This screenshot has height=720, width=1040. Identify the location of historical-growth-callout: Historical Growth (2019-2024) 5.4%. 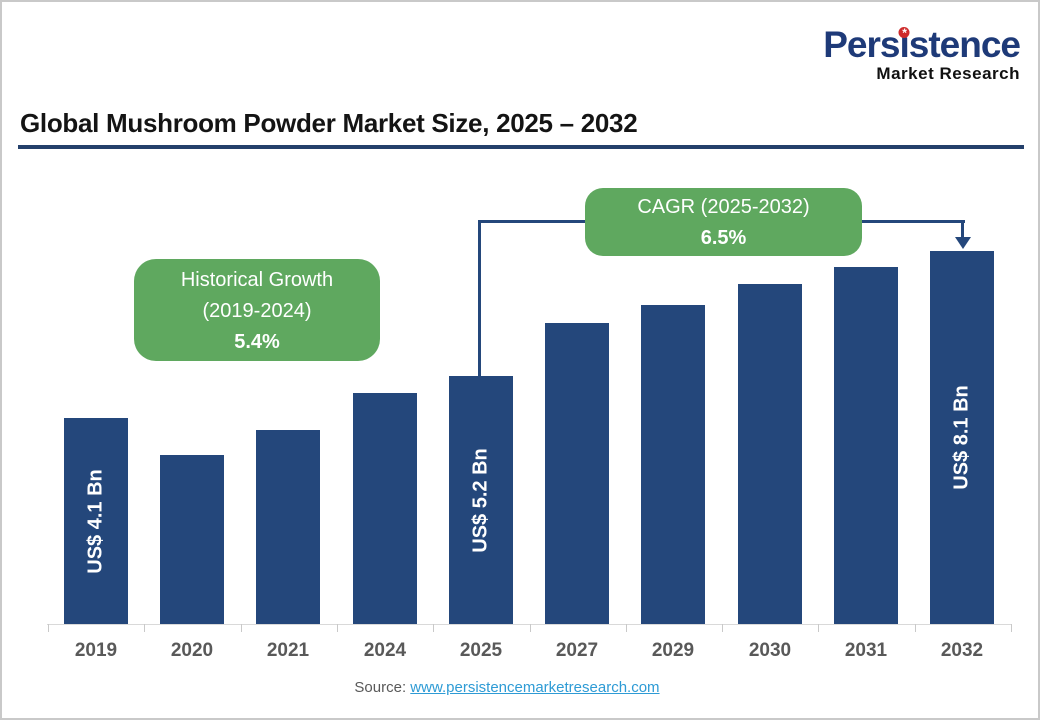
(257, 310).